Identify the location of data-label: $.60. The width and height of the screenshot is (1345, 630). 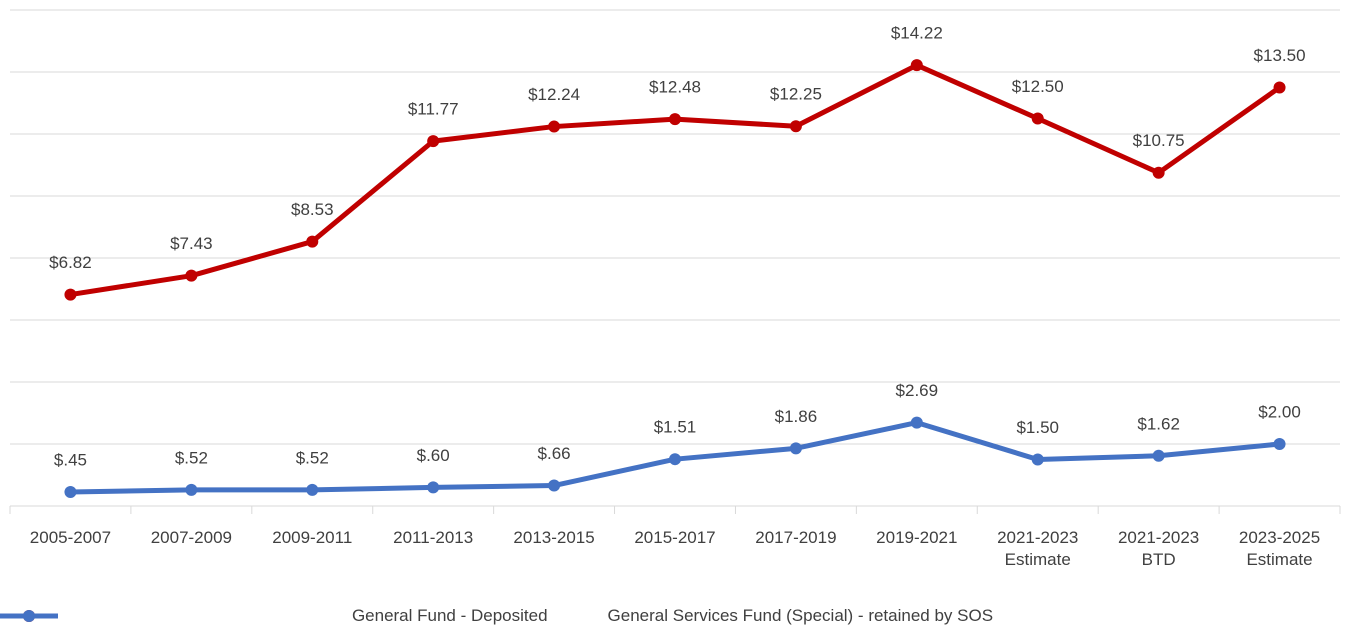
(433, 455).